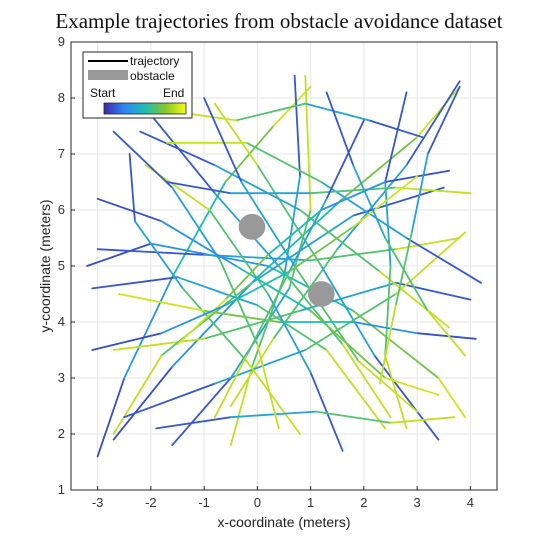 This screenshot has width=550, height=550. What do you see at coordinates (61, 209) in the screenshot?
I see `y-tick-label: 6` at bounding box center [61, 209].